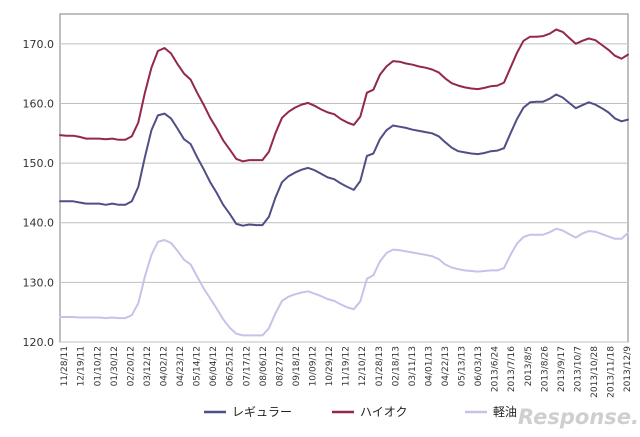 The height and width of the screenshot is (437, 640). Describe the element at coordinates (115, 366) in the screenshot. I see `x-tick-label: 01/30/12` at that location.